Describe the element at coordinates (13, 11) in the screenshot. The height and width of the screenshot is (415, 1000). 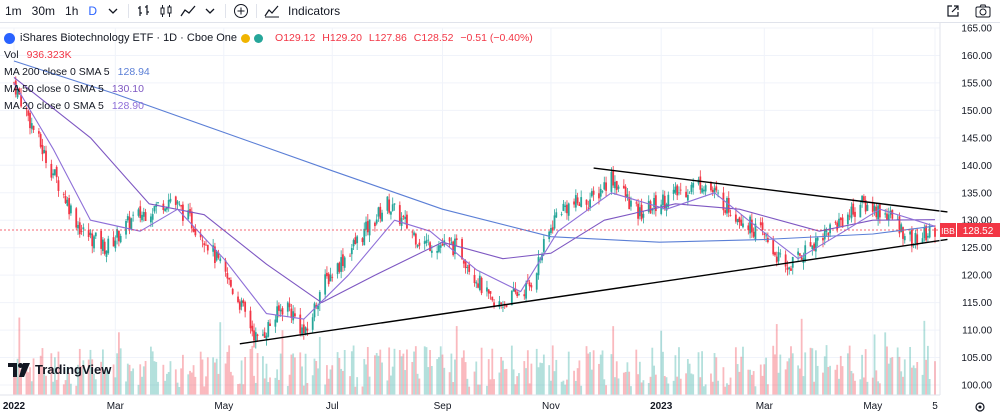
I see `interval-1m: 1m` at that location.